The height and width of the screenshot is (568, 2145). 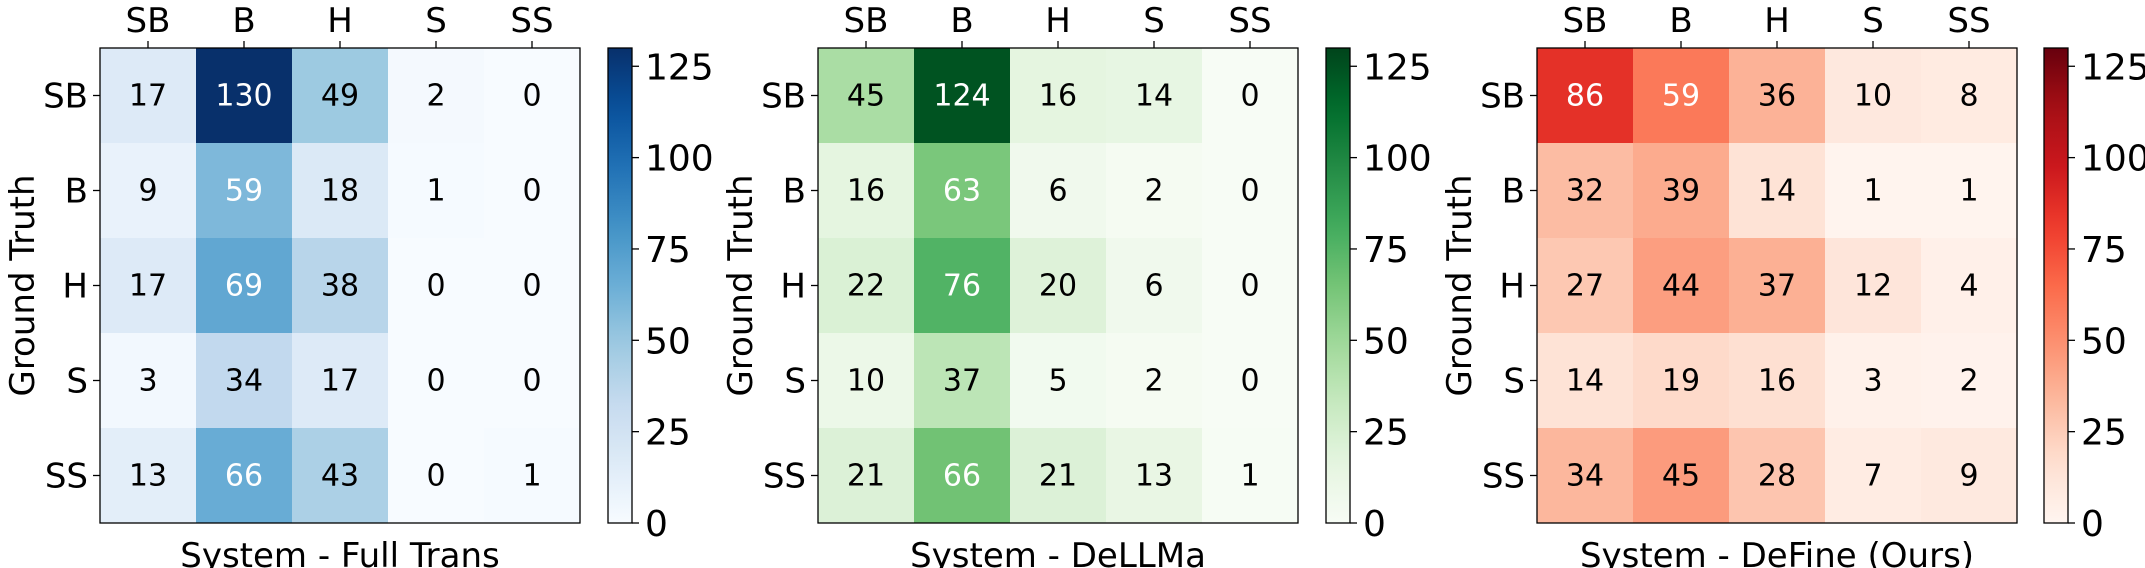 What do you see at coordinates (148, 286) in the screenshot?
I see `cell-value-label: 17` at bounding box center [148, 286].